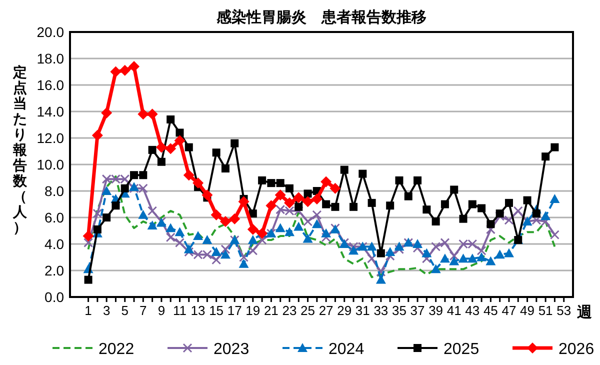 The width and height of the screenshot is (600, 365). What do you see at coordinates (50, 164) in the screenshot?
I see `y-tick-label: 10.0` at bounding box center [50, 164].